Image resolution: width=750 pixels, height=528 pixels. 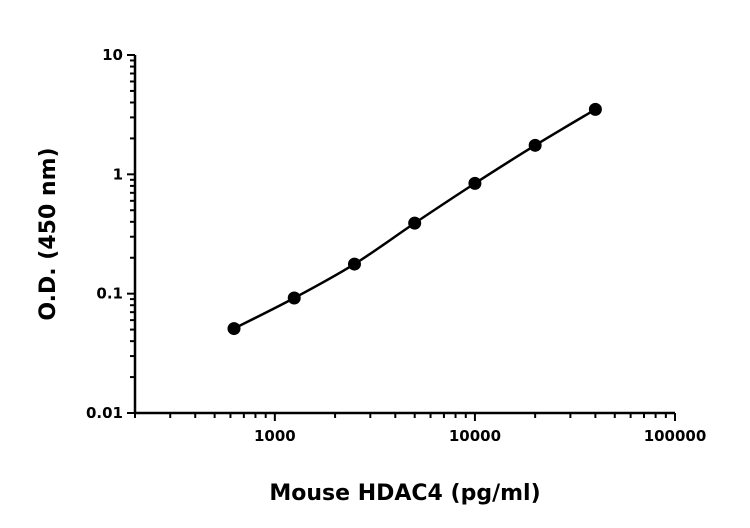 What do you see at coordinates (118, 174) in the screenshot?
I see `y-tick-label: 1` at bounding box center [118, 174].